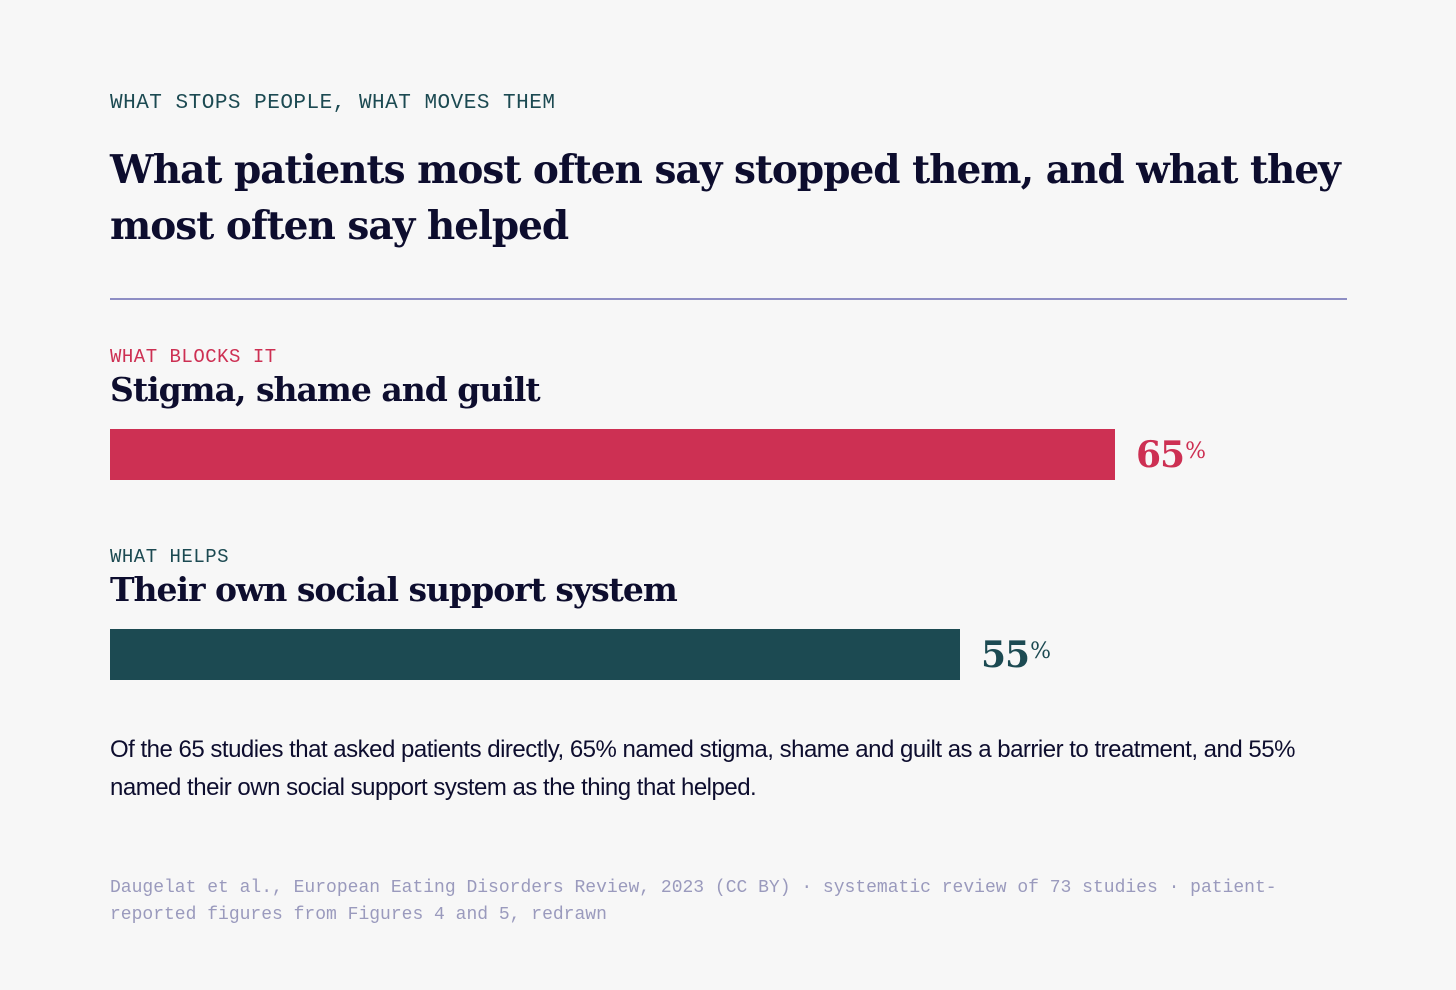 The width and height of the screenshot is (1456, 990). I want to click on barrier-value-label: 65%, so click(1171, 454).